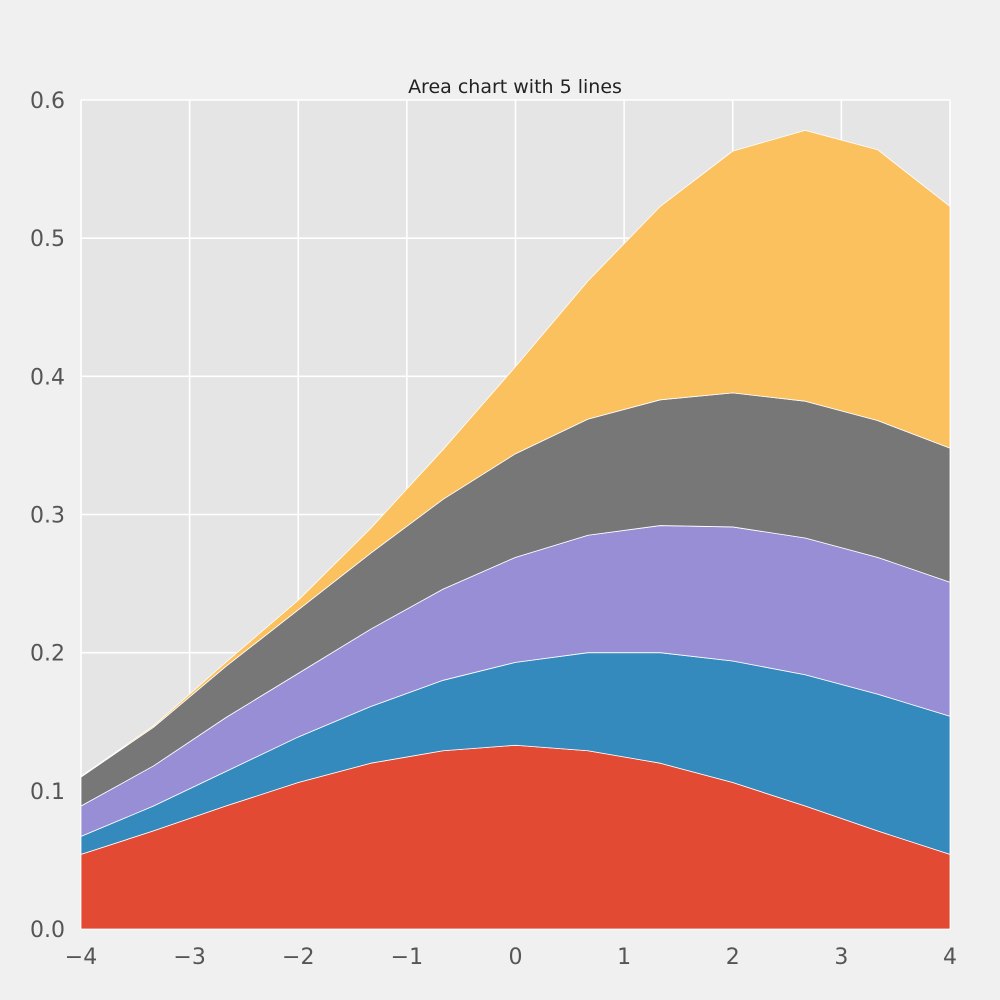  What do you see at coordinates (47, 930) in the screenshot?
I see `y-tick-label: 0.0` at bounding box center [47, 930].